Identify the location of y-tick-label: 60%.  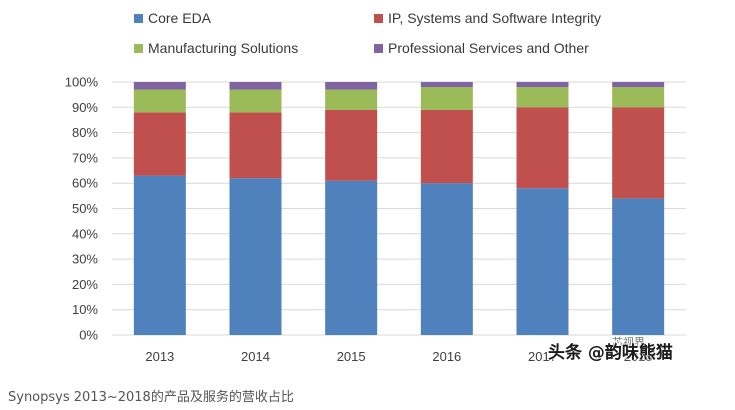
(85, 183).